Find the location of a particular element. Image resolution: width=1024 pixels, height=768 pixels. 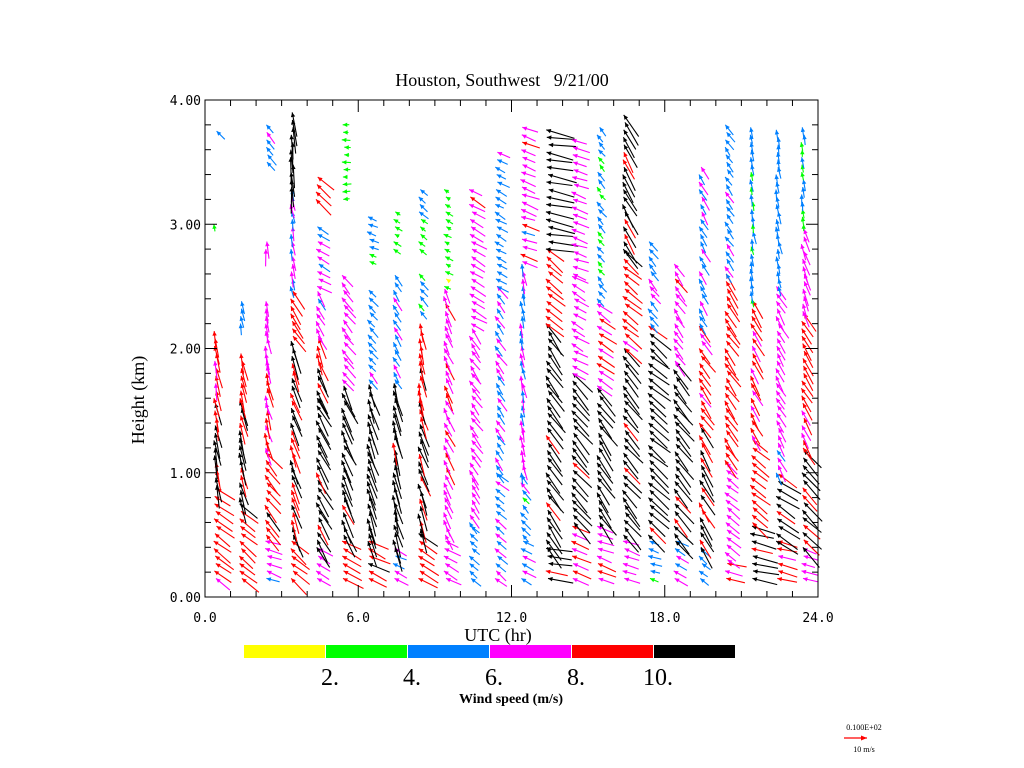

y-tick-labels: 0.001.002.003.004.00 is located at coordinates (185, 350).